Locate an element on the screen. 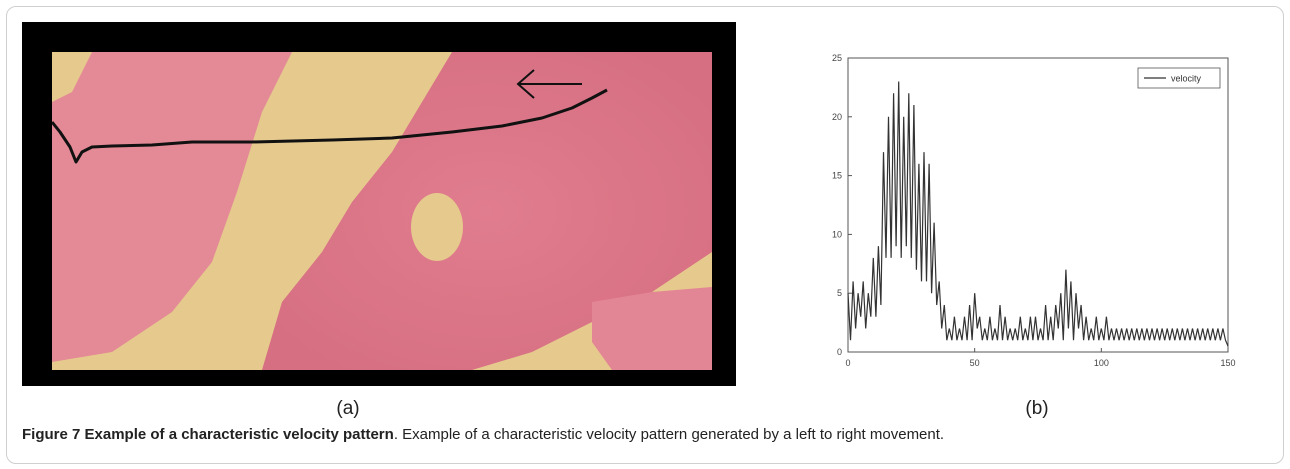  legend-box is located at coordinates (1179, 78).